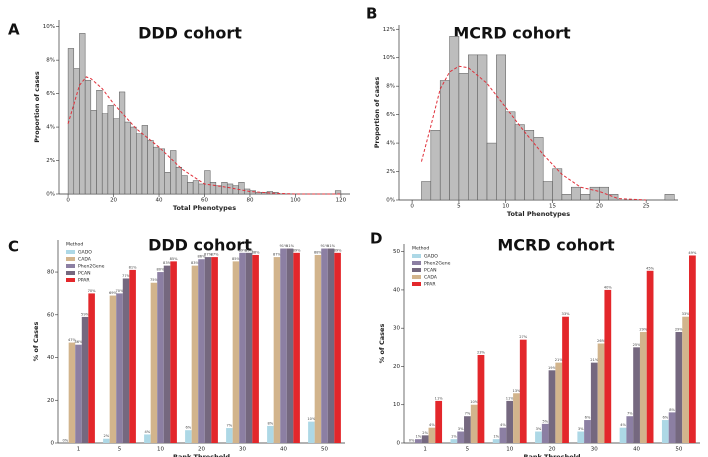 The width and height of the screenshot is (708, 457). I want to click on panel-letter: A, so click(14, 30).